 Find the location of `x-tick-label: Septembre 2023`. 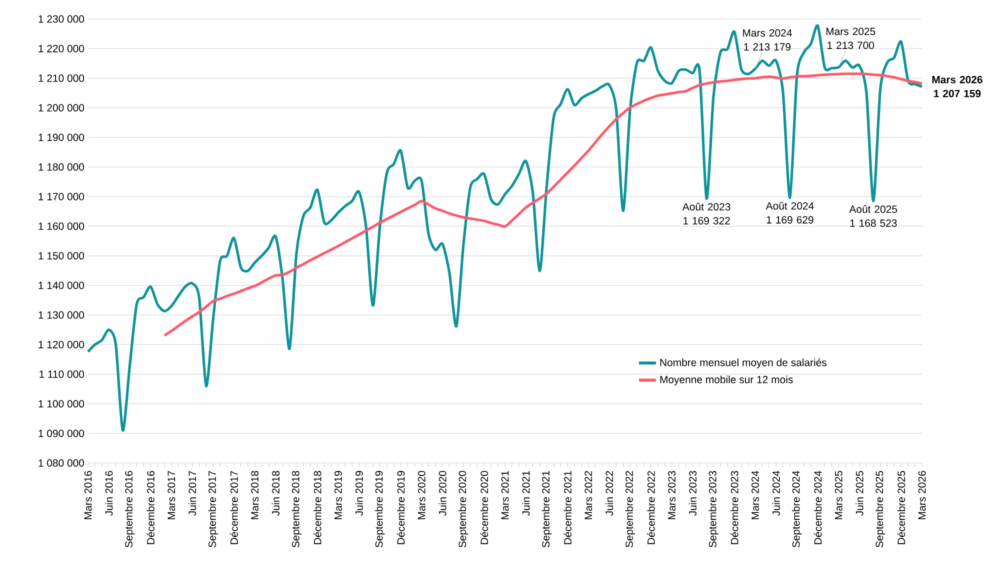

x-tick-label: Septembre 2023 is located at coordinates (713, 509).